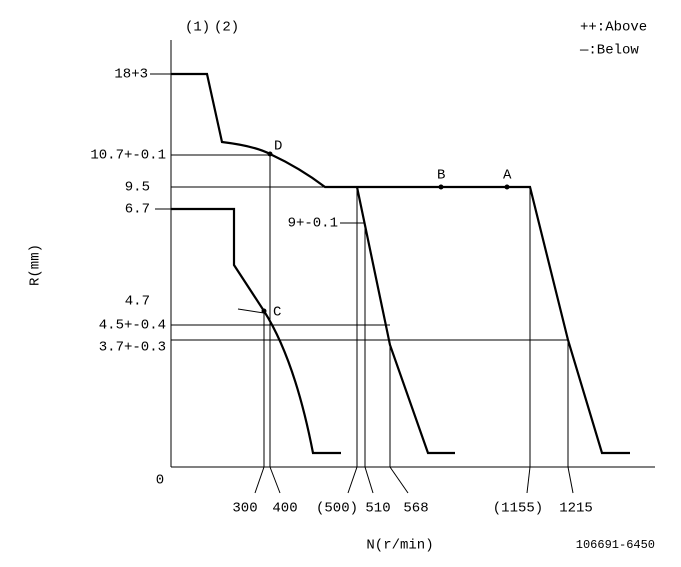  What do you see at coordinates (518, 509) in the screenshot?
I see `n-label: (1155)` at bounding box center [518, 509].